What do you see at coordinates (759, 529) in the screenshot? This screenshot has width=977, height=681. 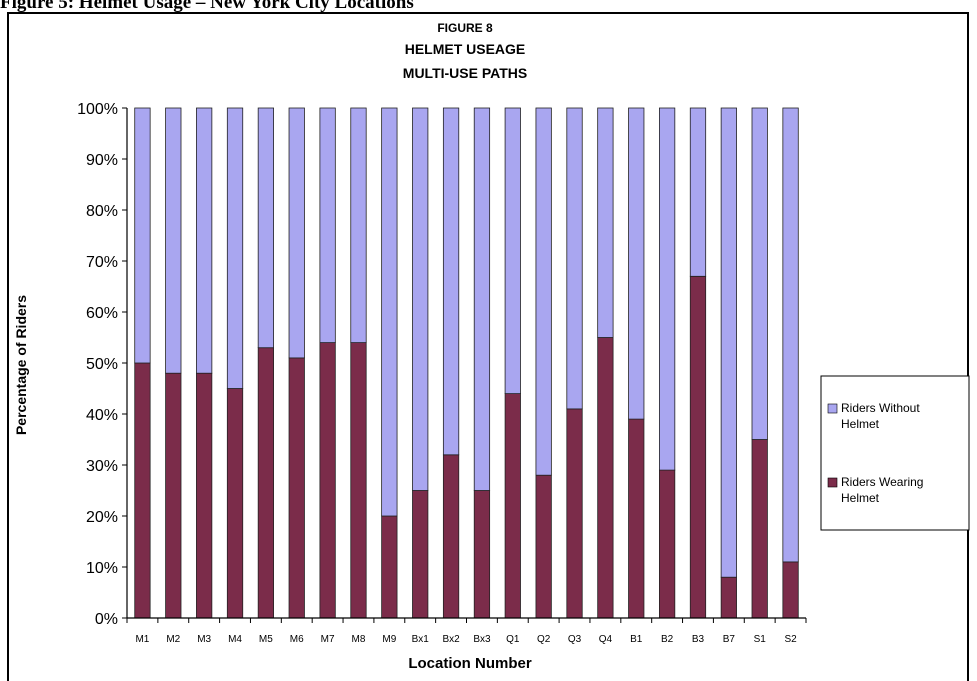 I see `bar-wearing-s1` at bounding box center [759, 529].